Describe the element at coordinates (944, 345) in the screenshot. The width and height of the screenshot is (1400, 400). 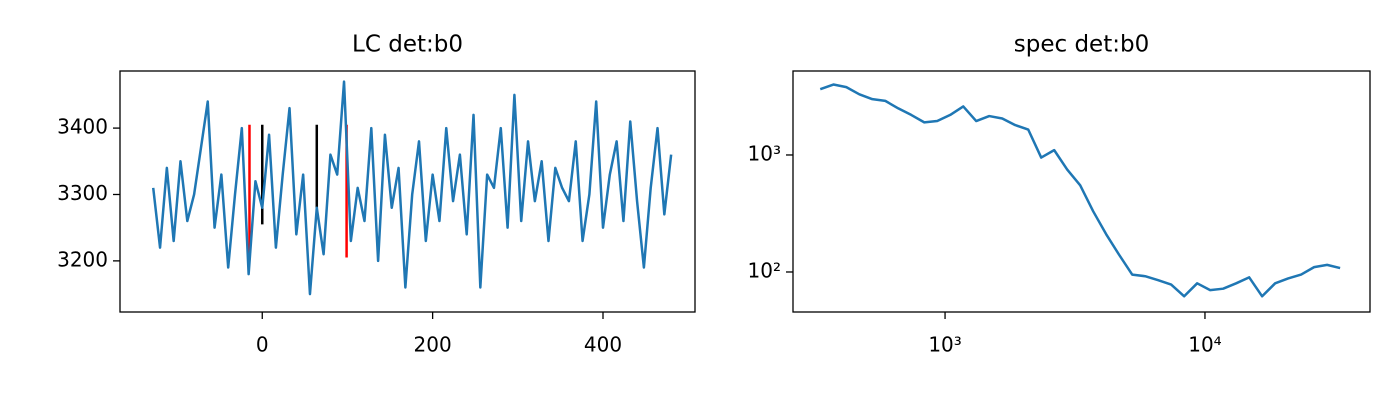
I see `x-tick-label: 10³` at that location.